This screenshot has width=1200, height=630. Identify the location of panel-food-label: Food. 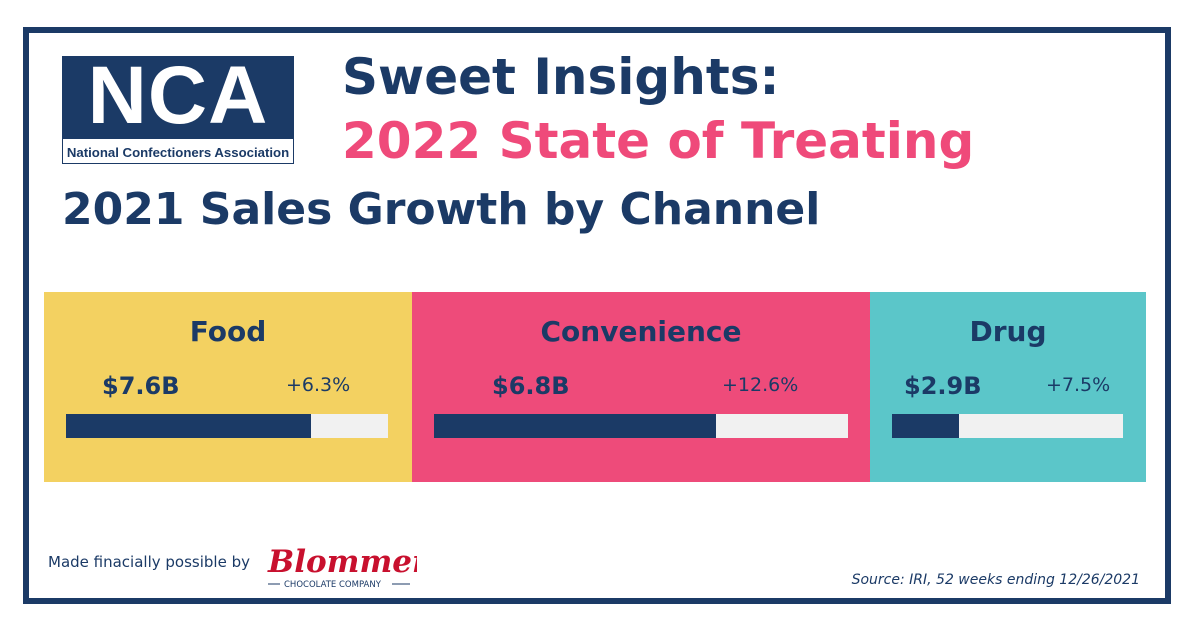
(228, 331).